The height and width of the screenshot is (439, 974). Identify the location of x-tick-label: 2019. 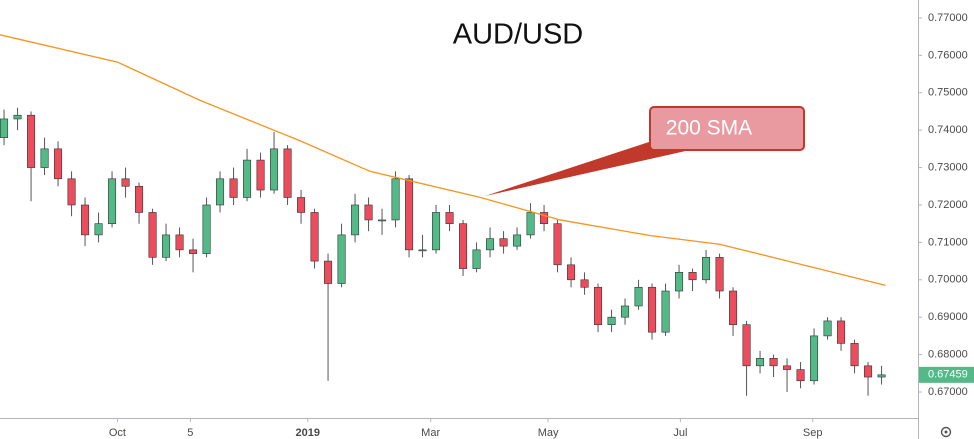
(308, 433).